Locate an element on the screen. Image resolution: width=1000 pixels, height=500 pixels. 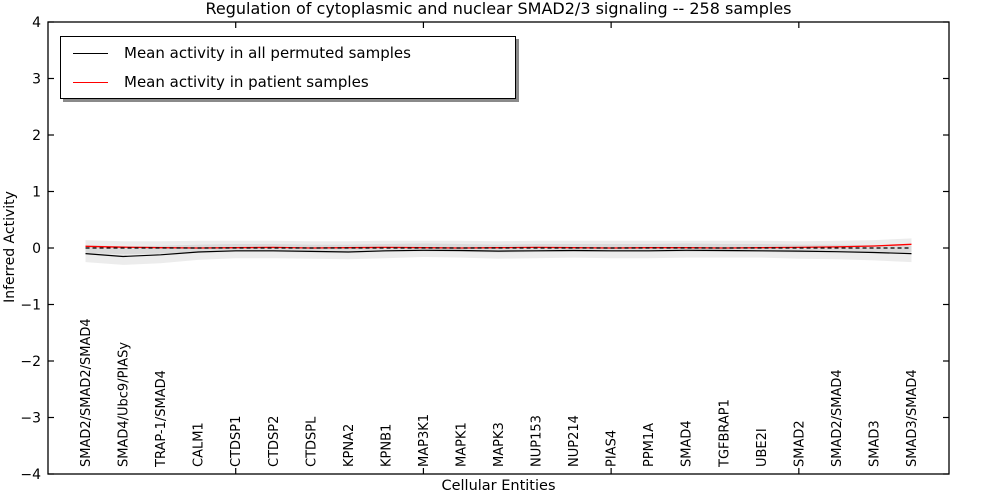
x-category-label: SMAD4/Ubc9/PIASy is located at coordinates (124, 404).